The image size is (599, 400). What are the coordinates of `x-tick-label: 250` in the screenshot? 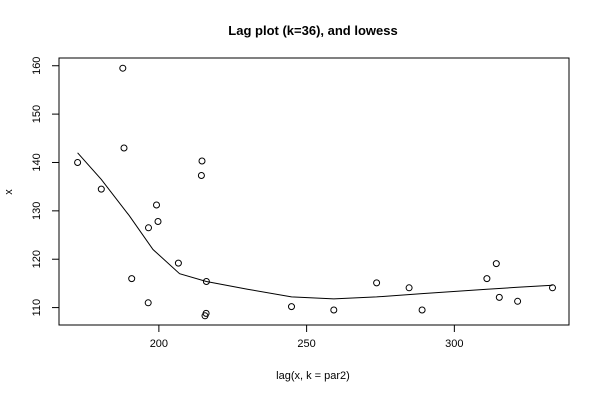 It's located at (306, 344).